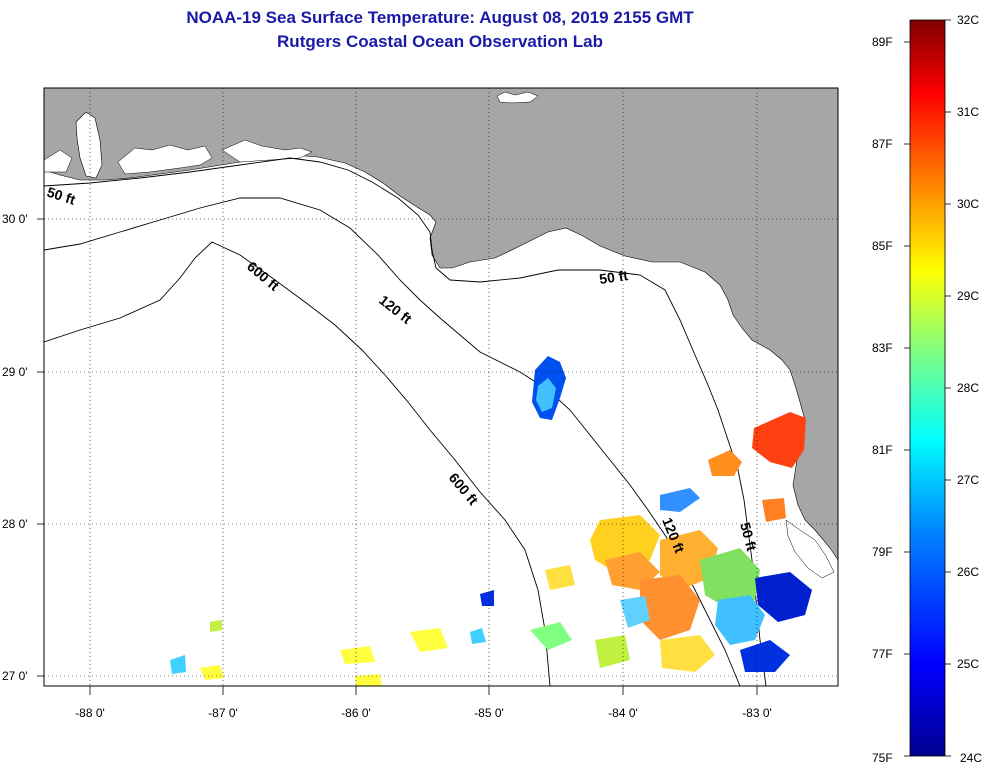 The height and width of the screenshot is (770, 992). I want to click on cbar-f-81: 81F, so click(882, 450).